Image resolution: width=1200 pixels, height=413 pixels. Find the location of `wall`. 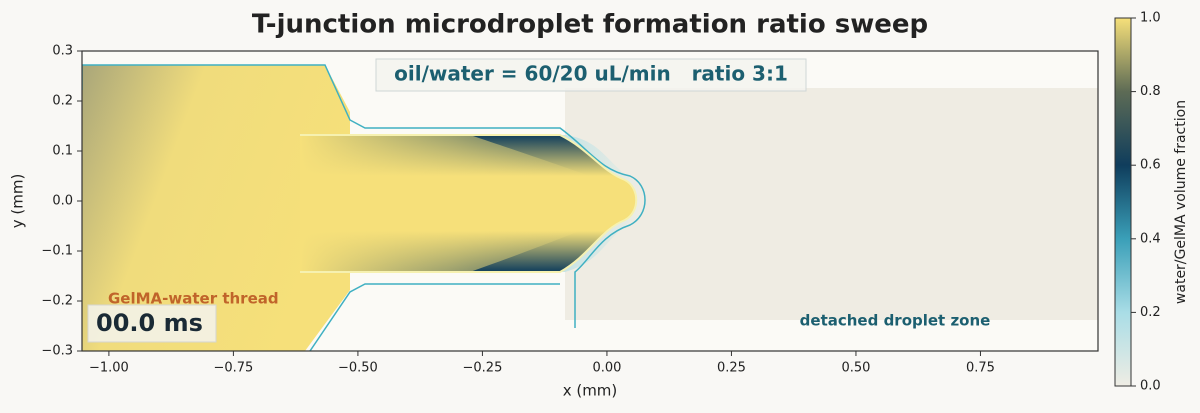

wall is located at coordinates (923, 335).